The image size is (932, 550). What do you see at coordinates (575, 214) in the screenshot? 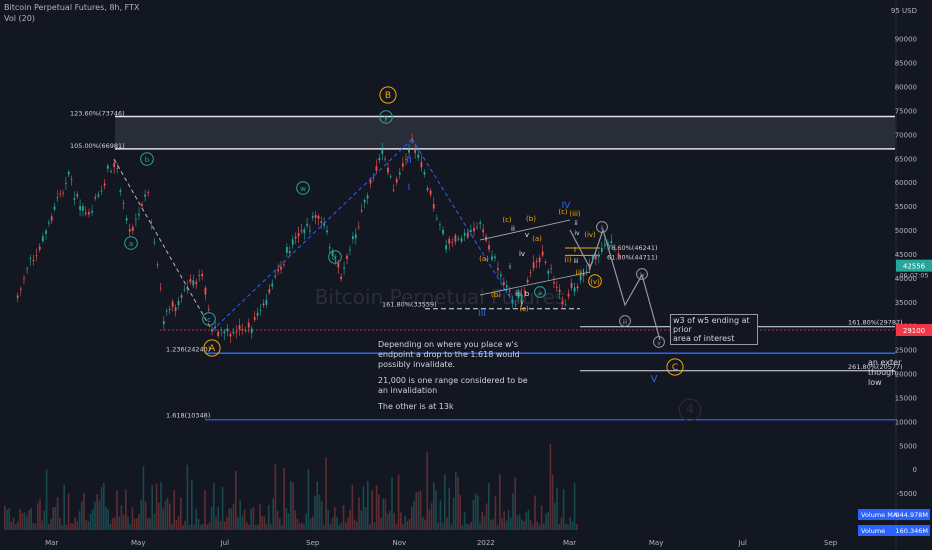
I see `wave-label: (iii)` at bounding box center [575, 214].